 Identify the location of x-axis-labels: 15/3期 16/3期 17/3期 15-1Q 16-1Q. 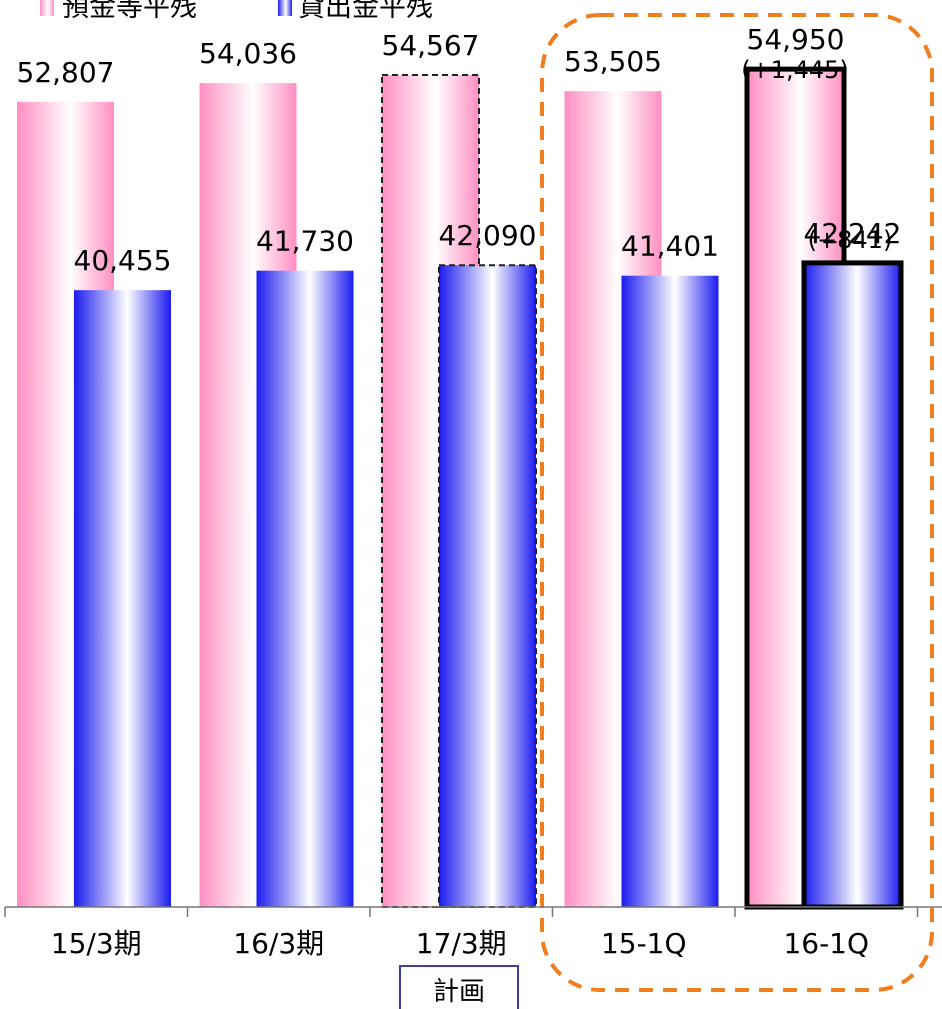
(460, 943).